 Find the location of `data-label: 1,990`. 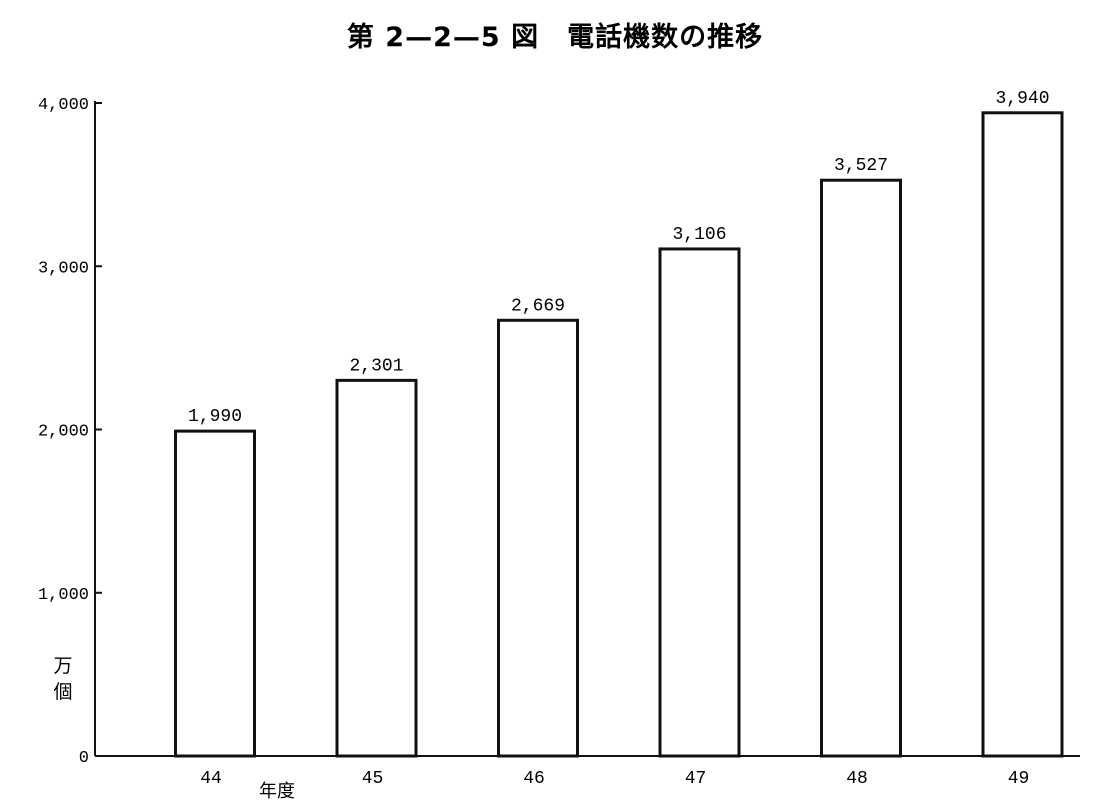

data-label: 1,990 is located at coordinates (215, 417).